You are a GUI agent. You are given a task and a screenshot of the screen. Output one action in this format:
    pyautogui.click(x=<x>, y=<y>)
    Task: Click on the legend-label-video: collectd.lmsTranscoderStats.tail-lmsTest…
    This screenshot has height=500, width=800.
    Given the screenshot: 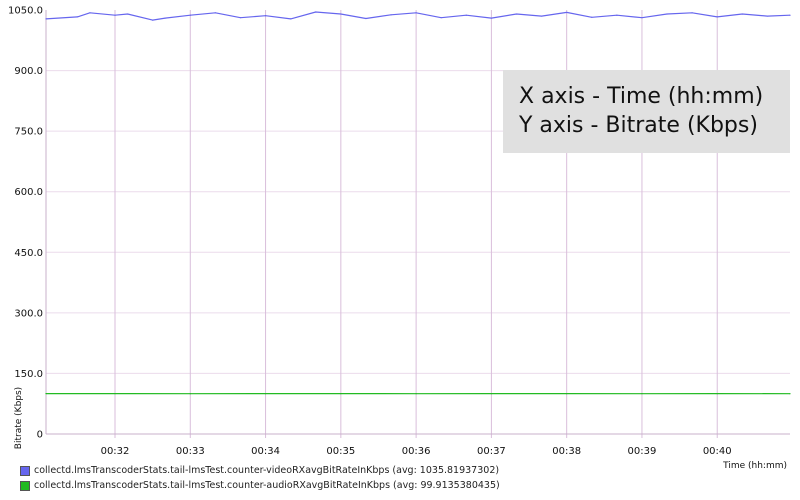 What is the action you would take?
    pyautogui.click(x=267, y=470)
    